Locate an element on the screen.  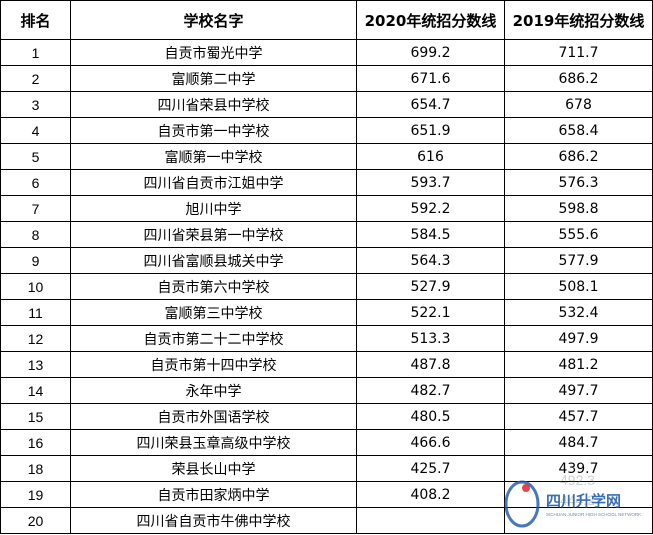
cell-school: 荣县长山中学 is located at coordinates (213, 468).